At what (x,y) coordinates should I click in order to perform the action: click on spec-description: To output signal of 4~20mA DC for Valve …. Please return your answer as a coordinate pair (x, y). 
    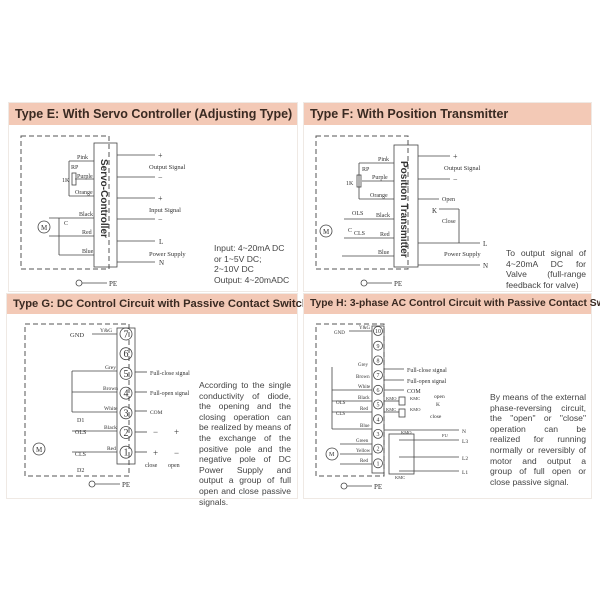
    Looking at the image, I should click on (546, 269).